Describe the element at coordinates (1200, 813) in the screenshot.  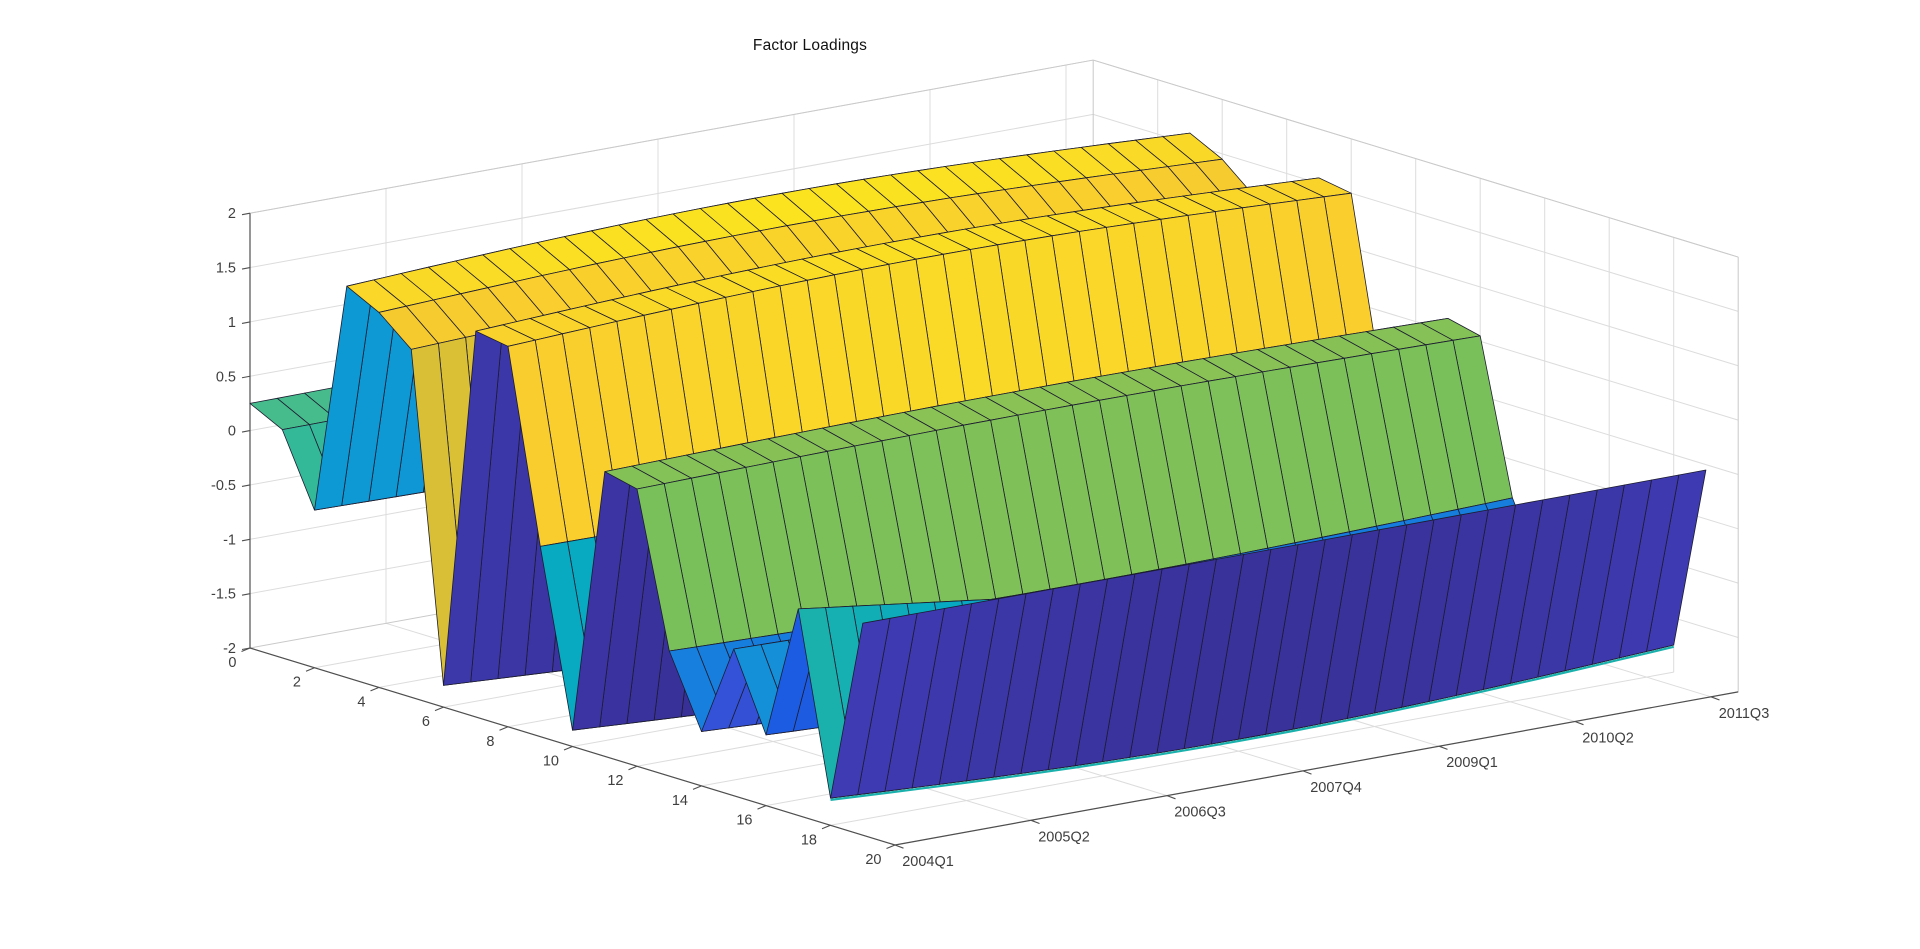
I see `time-tick-label: 2006Q3` at that location.